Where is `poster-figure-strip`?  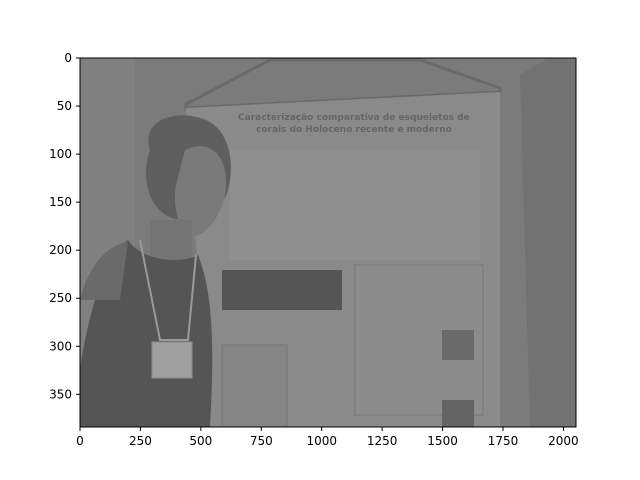 poster-figure-strip is located at coordinates (282, 290).